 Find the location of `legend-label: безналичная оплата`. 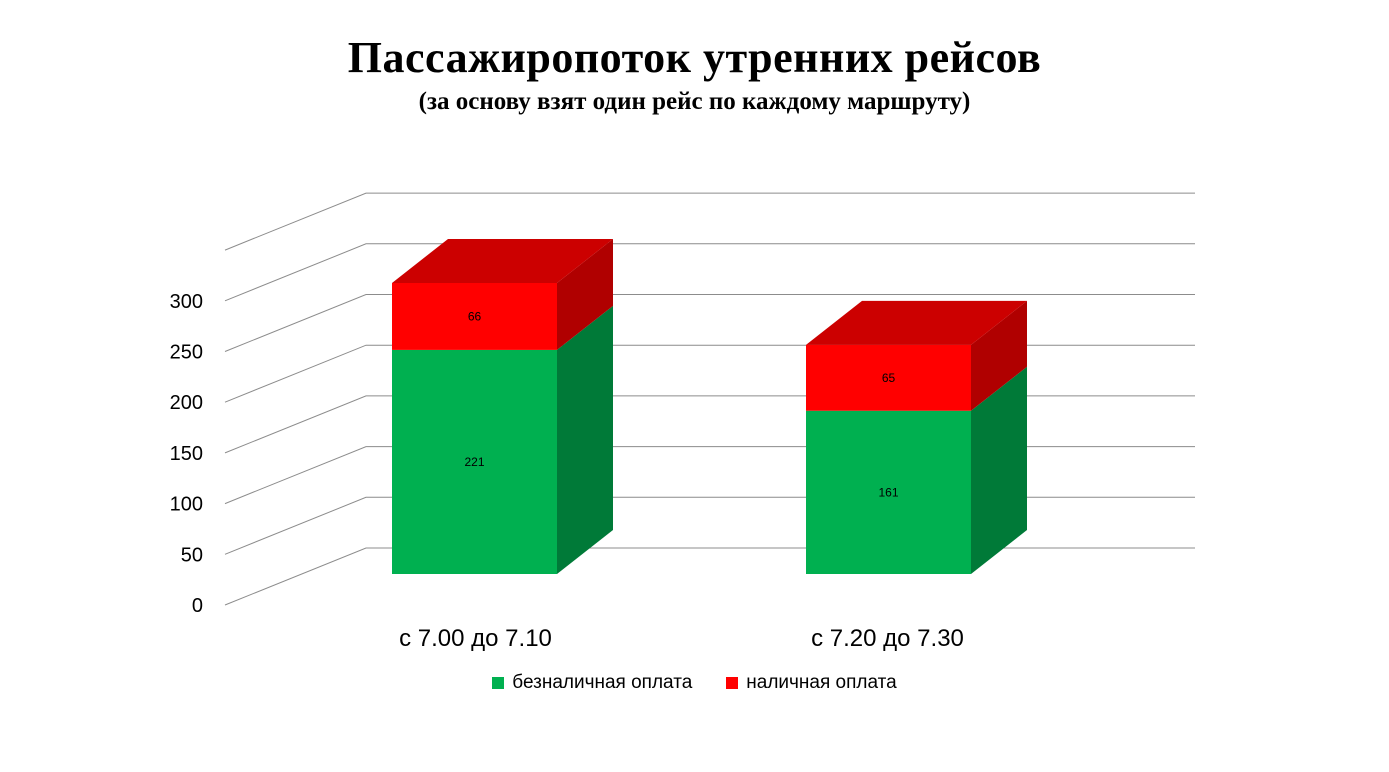

legend-label: безналичная оплата is located at coordinates (602, 682).